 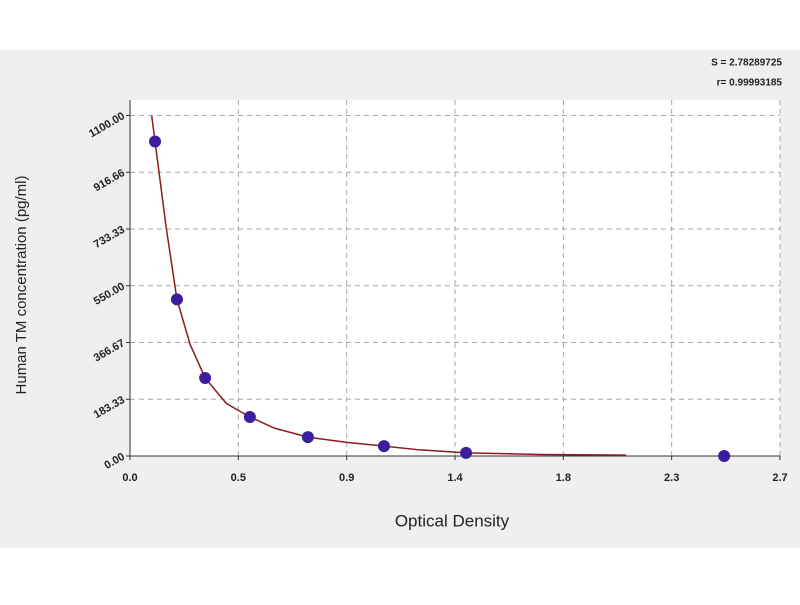 What do you see at coordinates (346, 478) in the screenshot?
I see `x-tick-label: 0.9` at bounding box center [346, 478].